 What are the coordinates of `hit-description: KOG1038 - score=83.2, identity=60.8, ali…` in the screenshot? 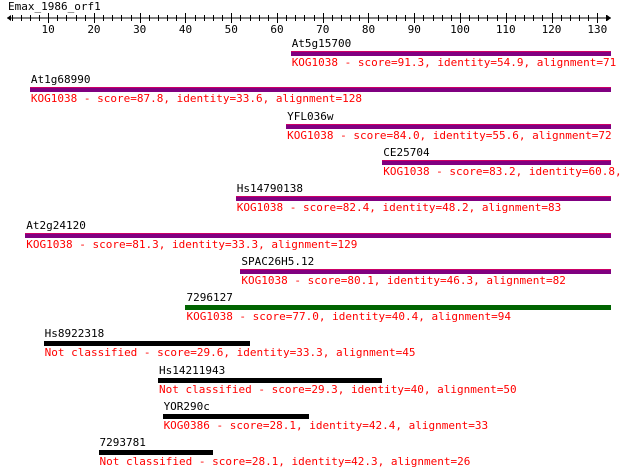 It's located at (501, 171).